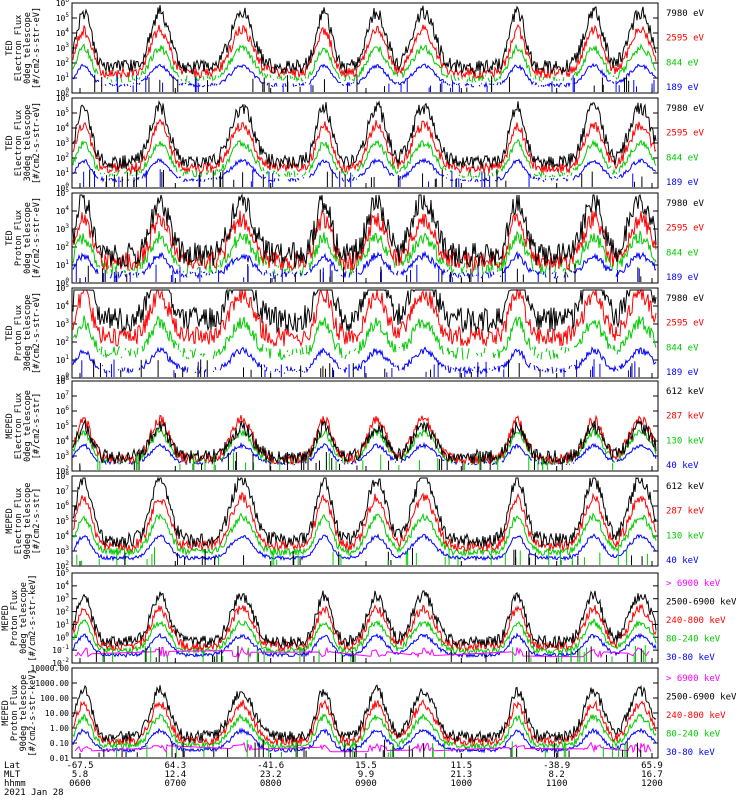 Image resolution: width=750 pixels, height=800 pixels. I want to click on x-tick-hhmm: 0600, so click(80, 784).